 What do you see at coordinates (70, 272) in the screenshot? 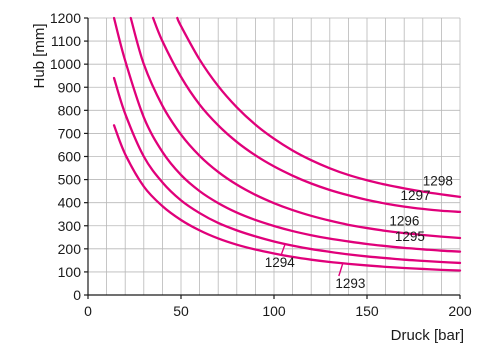
I see `y-tick-label: 100` at bounding box center [70, 272].